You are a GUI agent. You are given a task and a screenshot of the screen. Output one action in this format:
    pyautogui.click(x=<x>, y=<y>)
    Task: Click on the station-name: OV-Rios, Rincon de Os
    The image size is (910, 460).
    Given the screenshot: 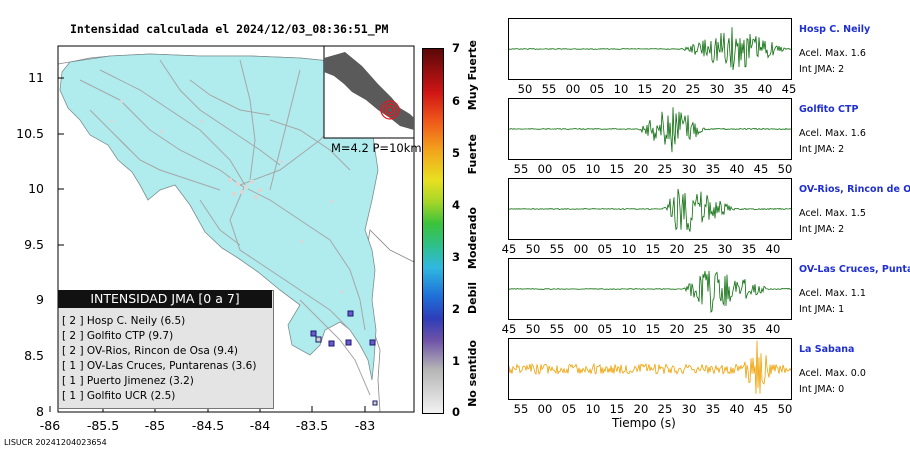 What is the action you would take?
    pyautogui.click(x=854, y=189)
    